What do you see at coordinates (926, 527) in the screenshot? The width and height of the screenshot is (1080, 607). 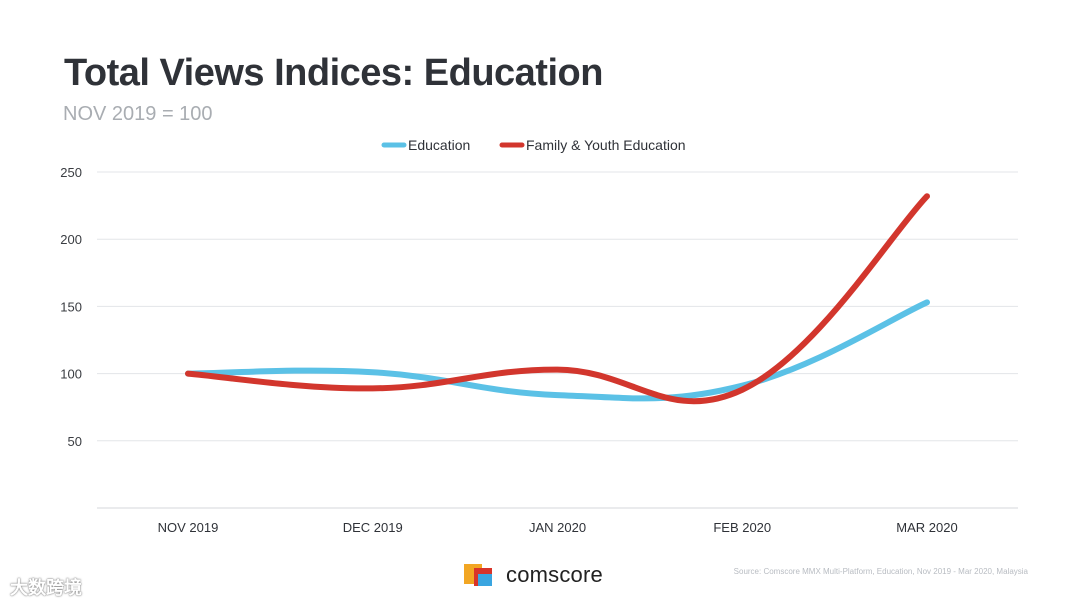 I see `x-tick-label: MAR 2020` at bounding box center [926, 527].